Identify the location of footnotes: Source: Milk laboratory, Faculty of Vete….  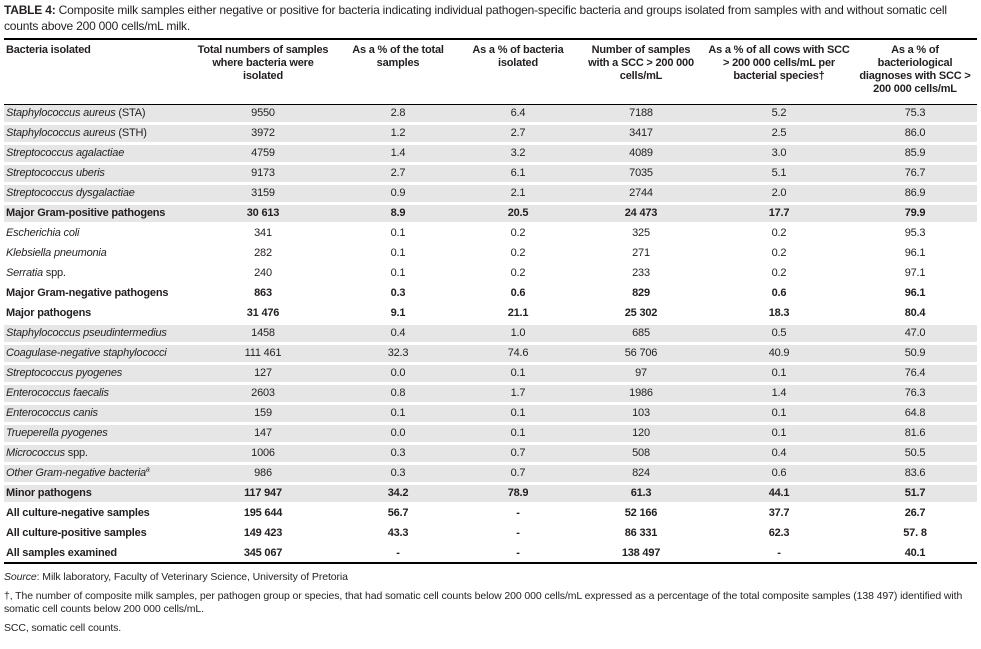
(490, 603).